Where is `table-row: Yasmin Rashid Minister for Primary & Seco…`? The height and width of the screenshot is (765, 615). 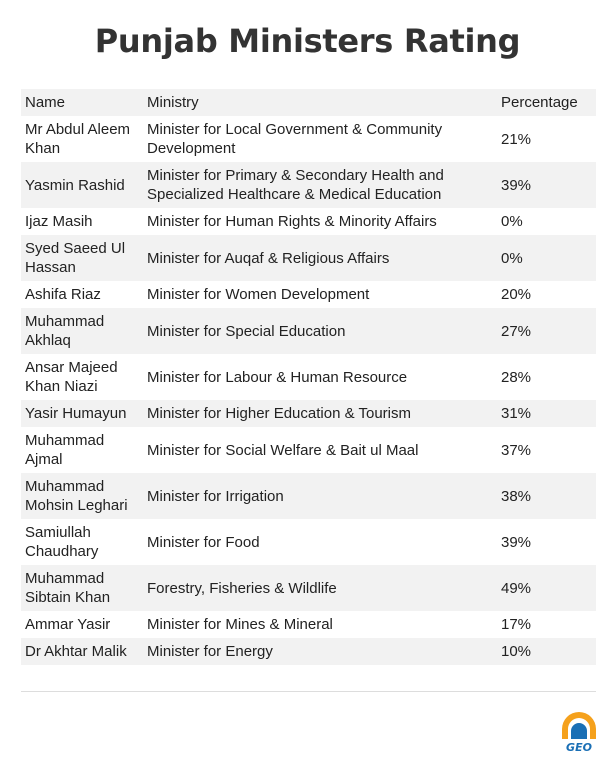 table-row: Yasmin Rashid Minister for Primary & Seco… is located at coordinates (308, 185).